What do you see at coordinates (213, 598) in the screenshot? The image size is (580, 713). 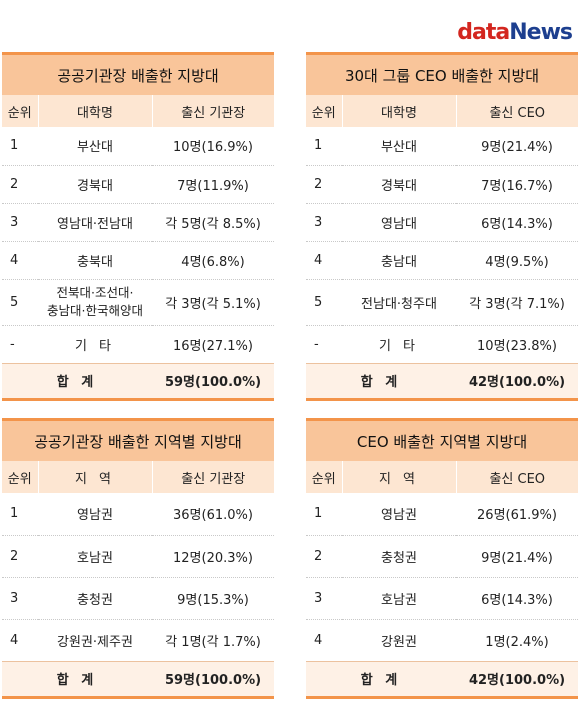 I see `count-cell: 9명(15.3%)` at bounding box center [213, 598].